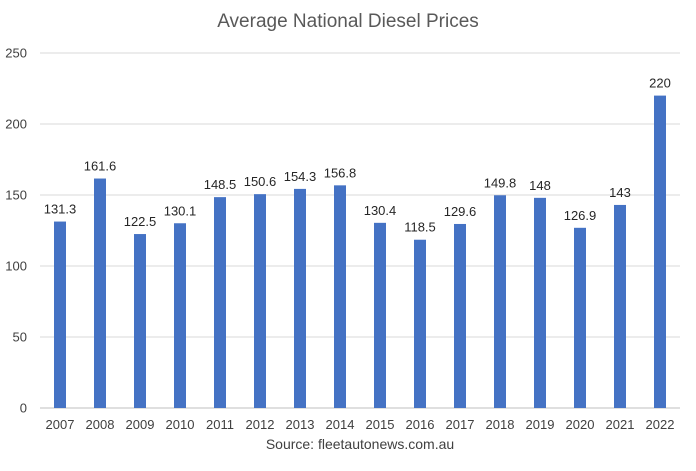 The height and width of the screenshot is (471, 696). Describe the element at coordinates (260, 424) in the screenshot. I see `x-tick-label: 2012` at that location.